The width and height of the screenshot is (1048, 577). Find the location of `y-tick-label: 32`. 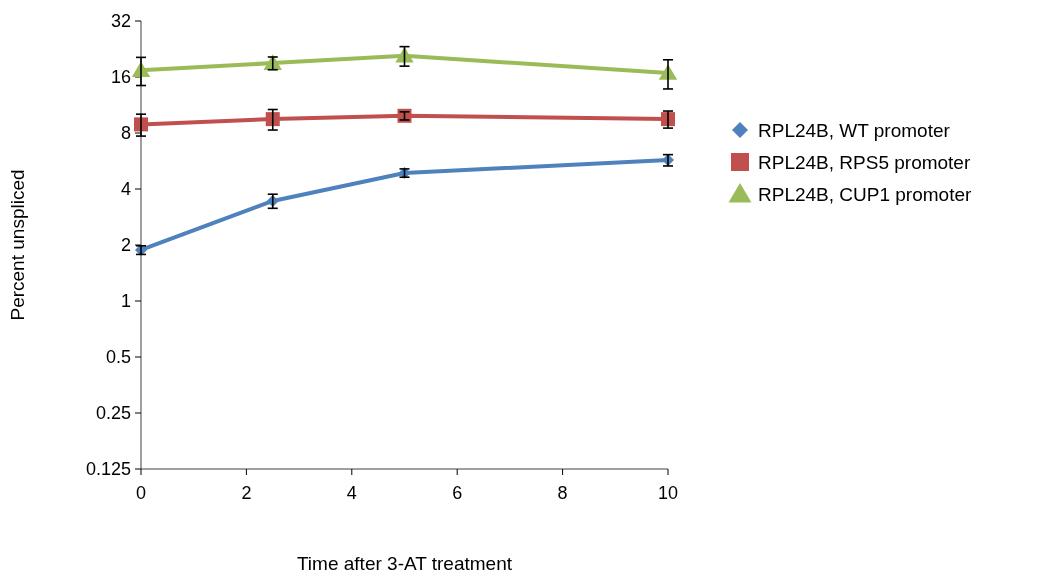

y-tick-label: 32 is located at coordinates (120, 21).